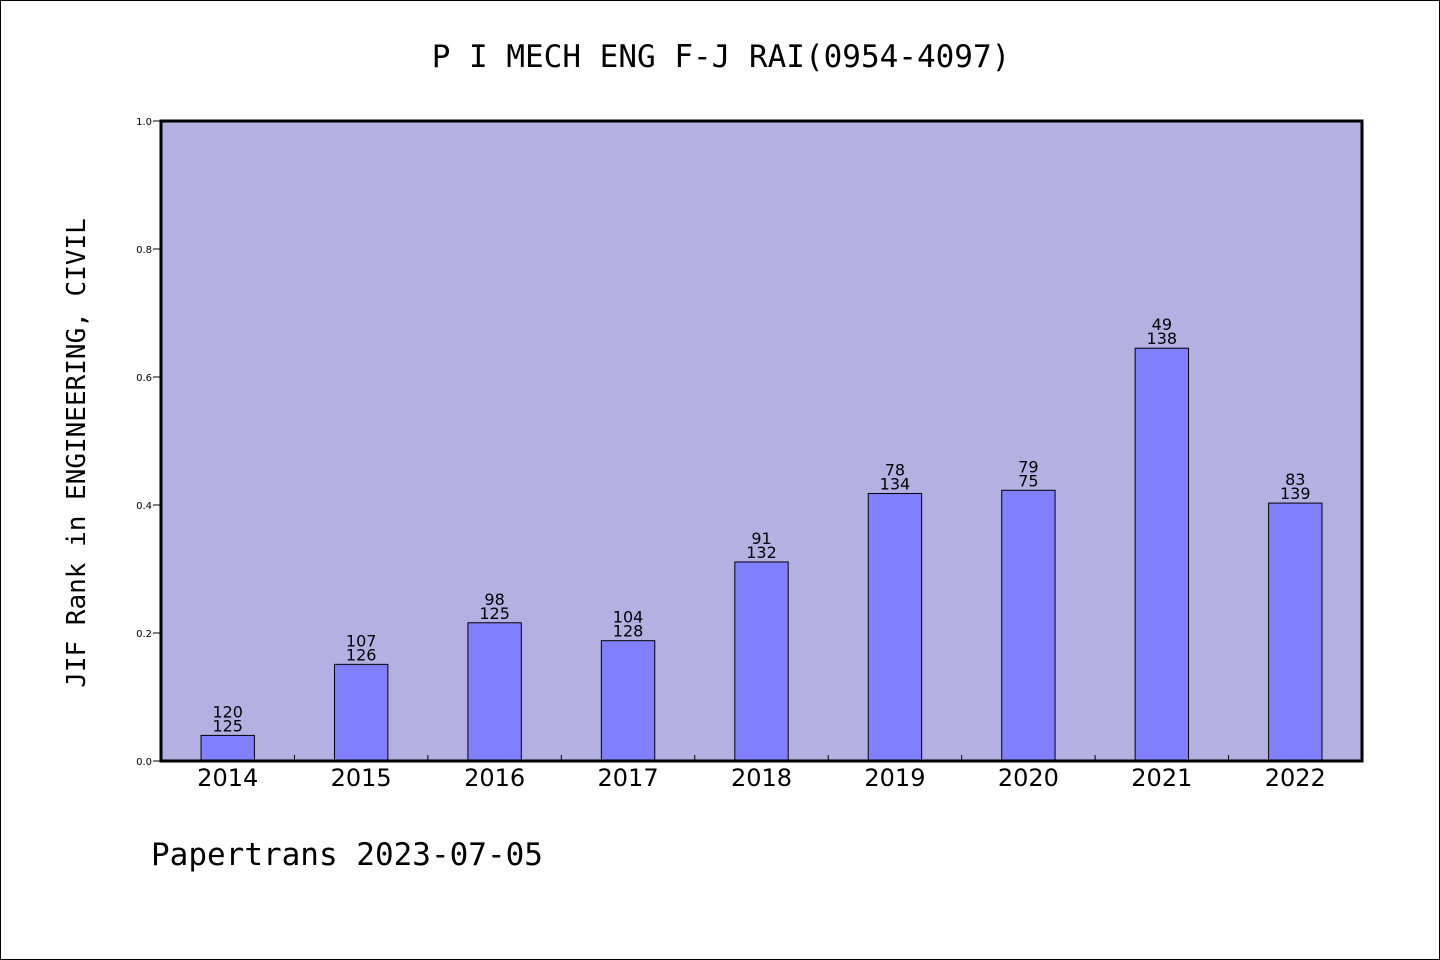 Image resolution: width=1440 pixels, height=960 pixels. What do you see at coordinates (1028, 778) in the screenshot?
I see `x-tick-label-2020: 2020` at bounding box center [1028, 778].